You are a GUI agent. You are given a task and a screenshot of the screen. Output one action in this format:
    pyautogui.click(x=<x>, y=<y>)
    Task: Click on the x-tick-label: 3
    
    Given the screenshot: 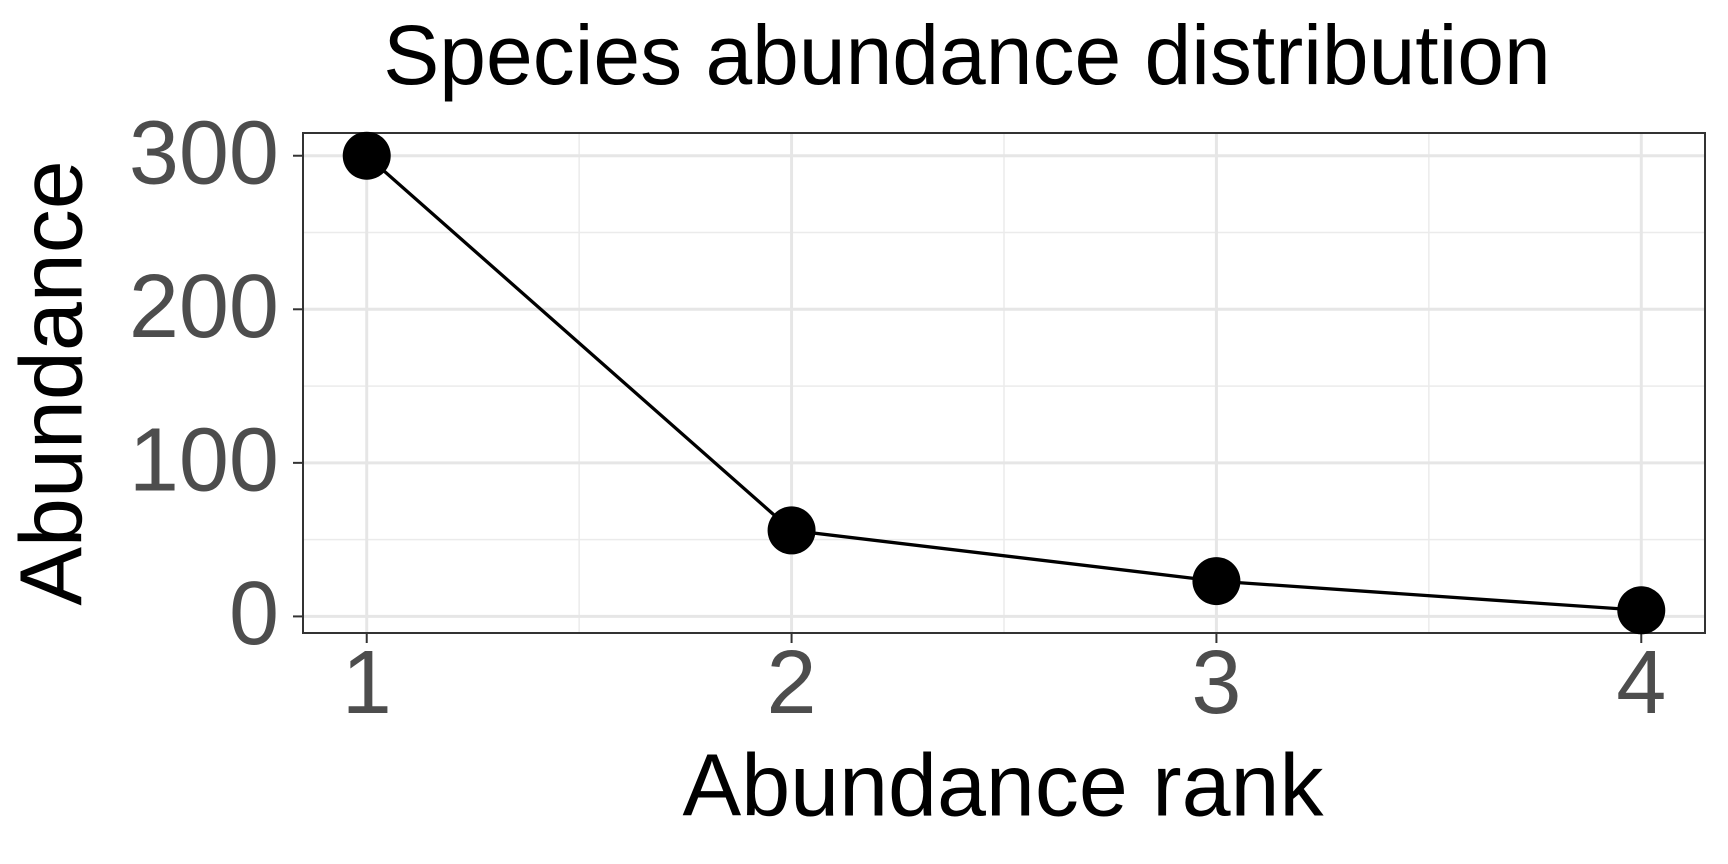 What is the action you would take?
    pyautogui.click(x=1216, y=683)
    